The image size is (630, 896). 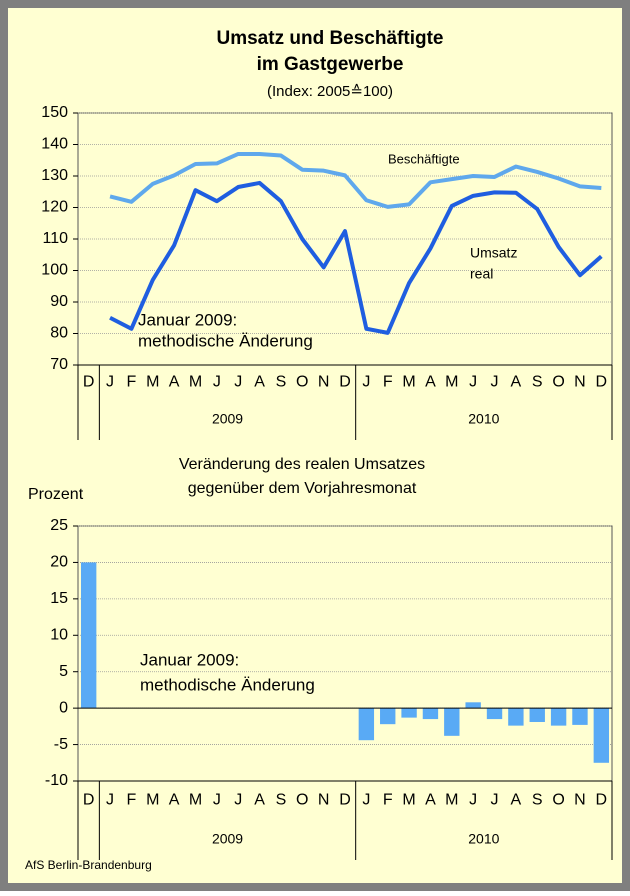 What do you see at coordinates (330, 38) in the screenshot?
I see `chart-title: Umsatz und Beschäftigte` at bounding box center [330, 38].